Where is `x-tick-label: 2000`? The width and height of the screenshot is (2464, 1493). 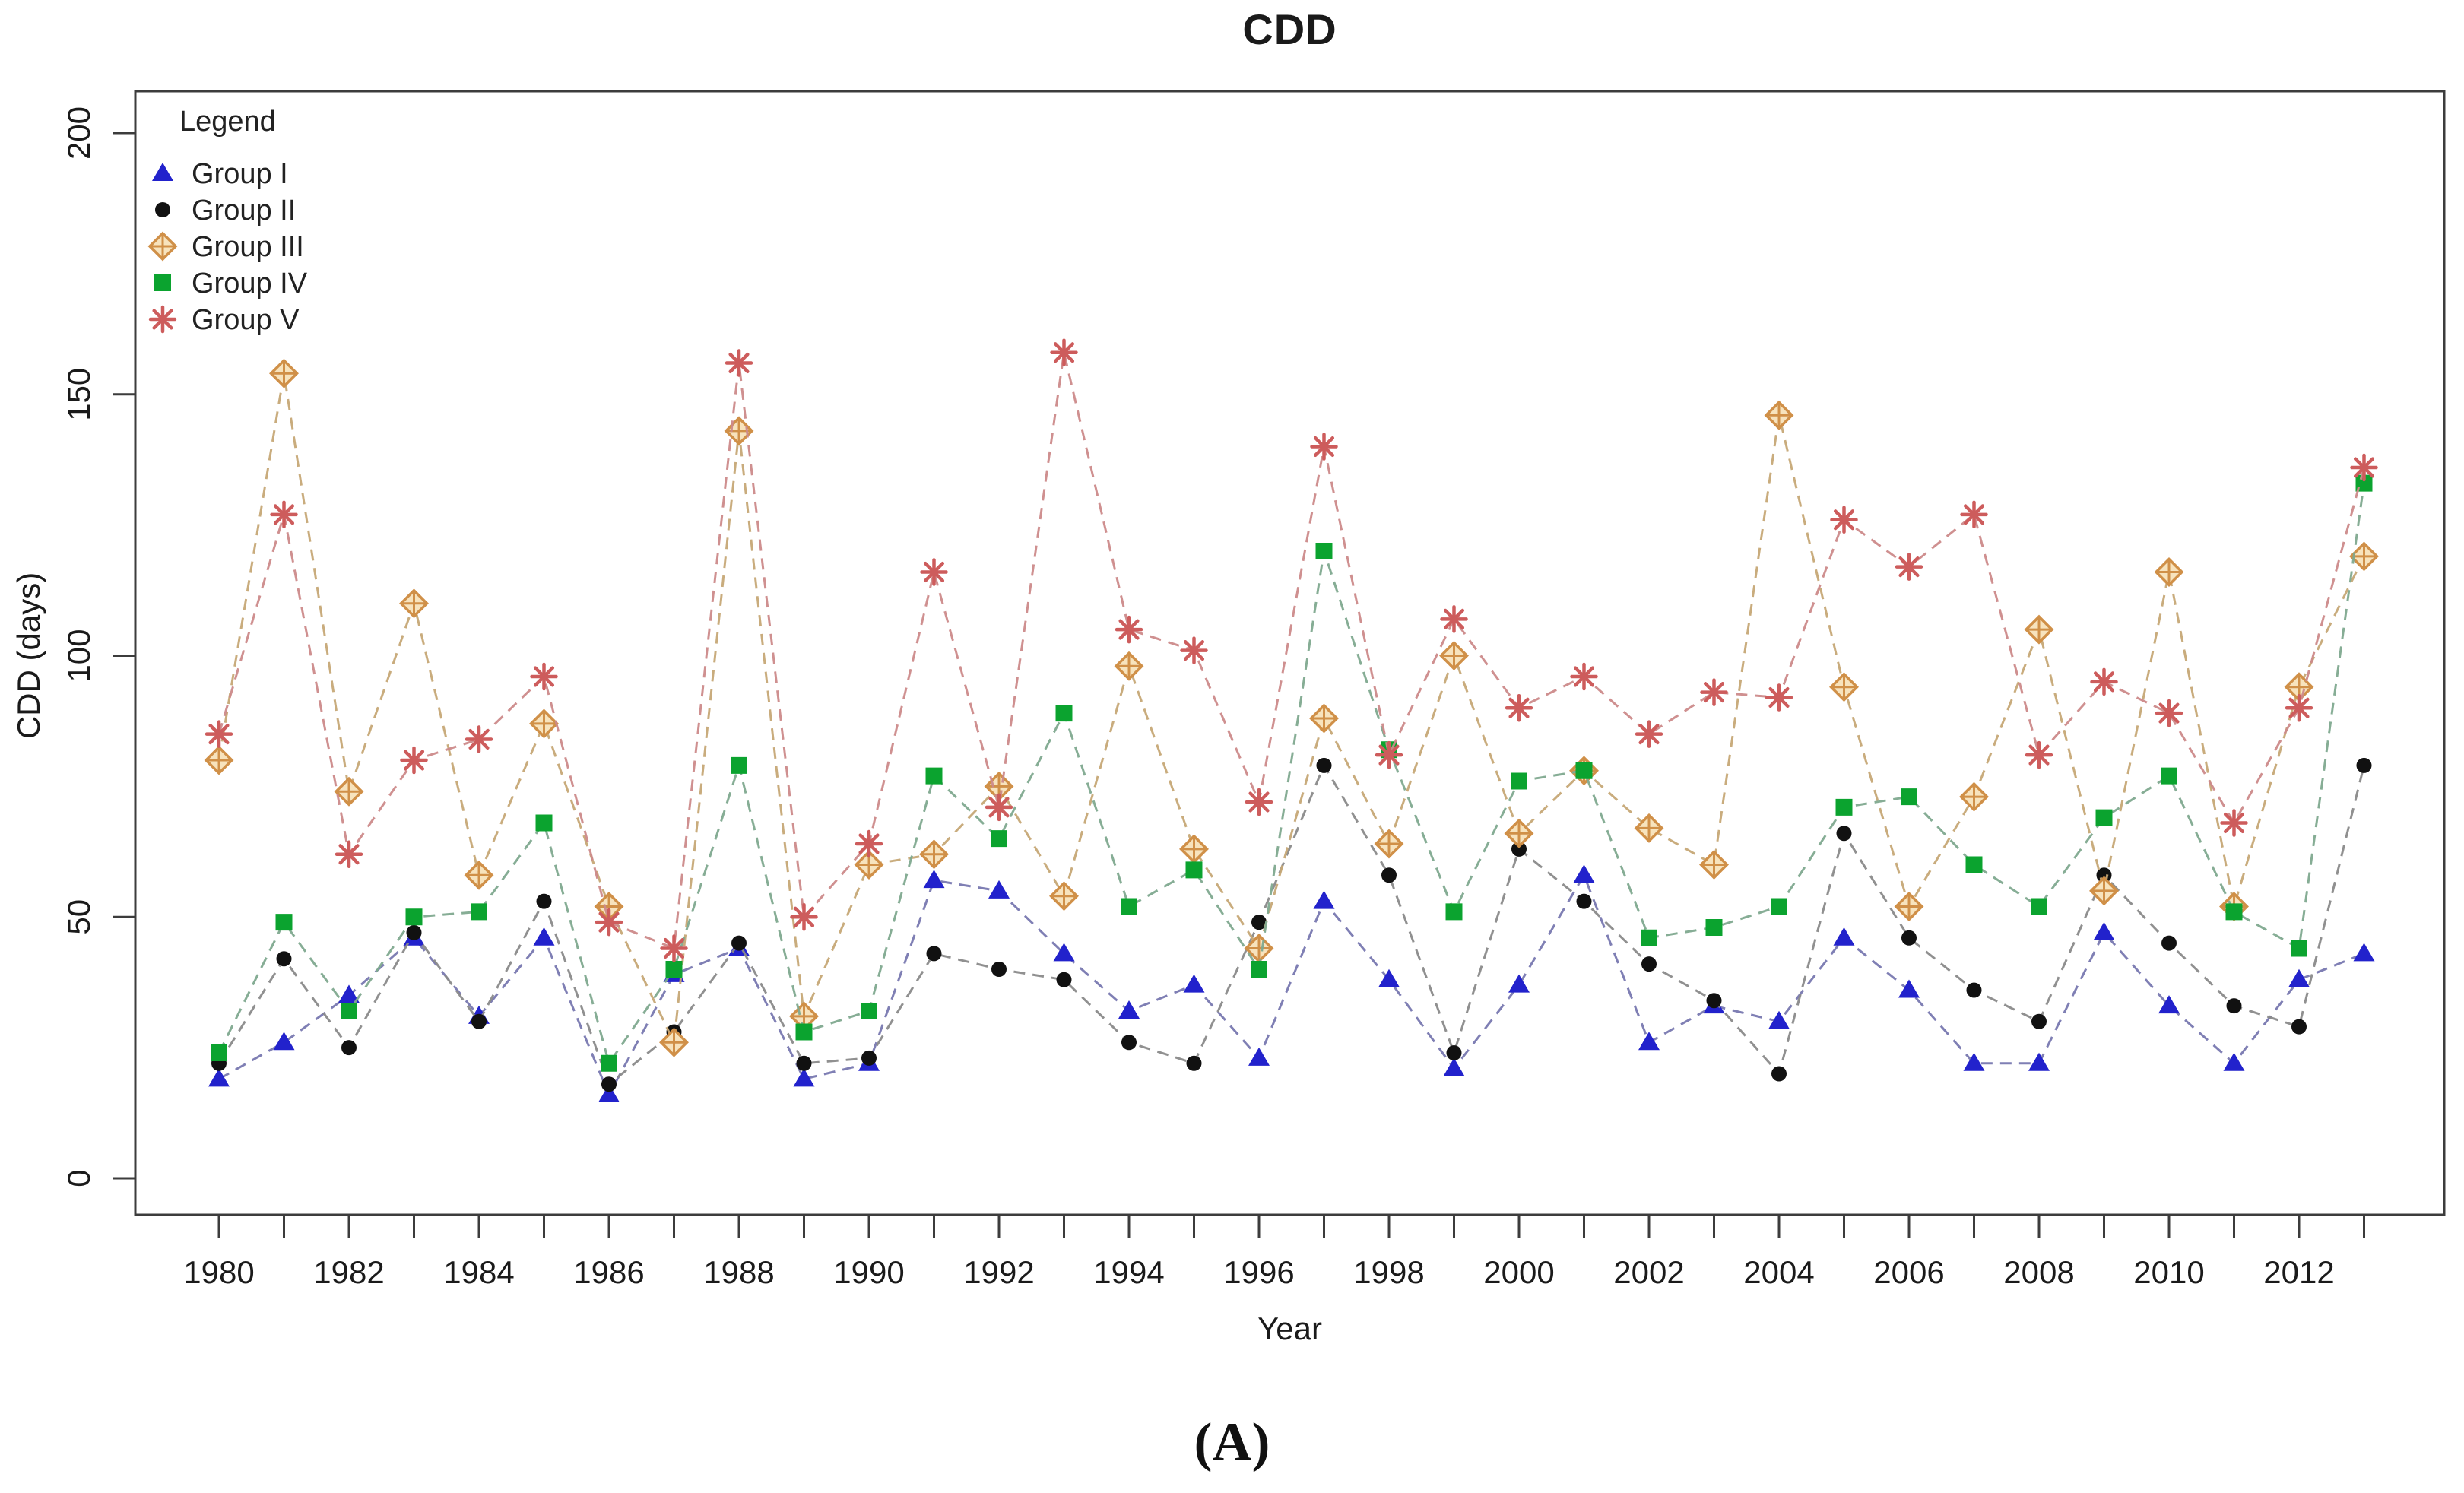 x-tick-label: 2000 is located at coordinates (1518, 1272).